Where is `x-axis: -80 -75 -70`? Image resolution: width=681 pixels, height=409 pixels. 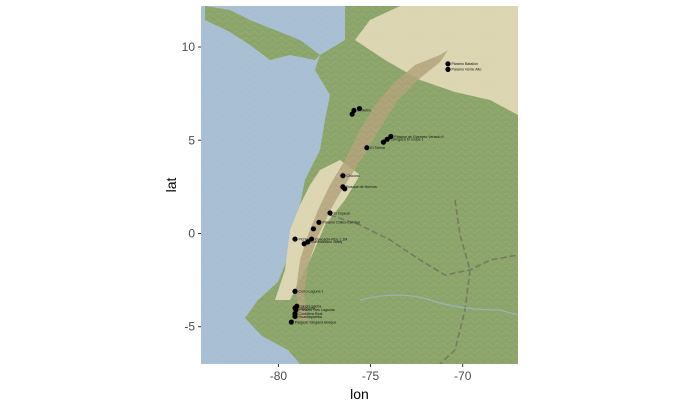 x-axis: -80 -75 -70 is located at coordinates (371, 373).